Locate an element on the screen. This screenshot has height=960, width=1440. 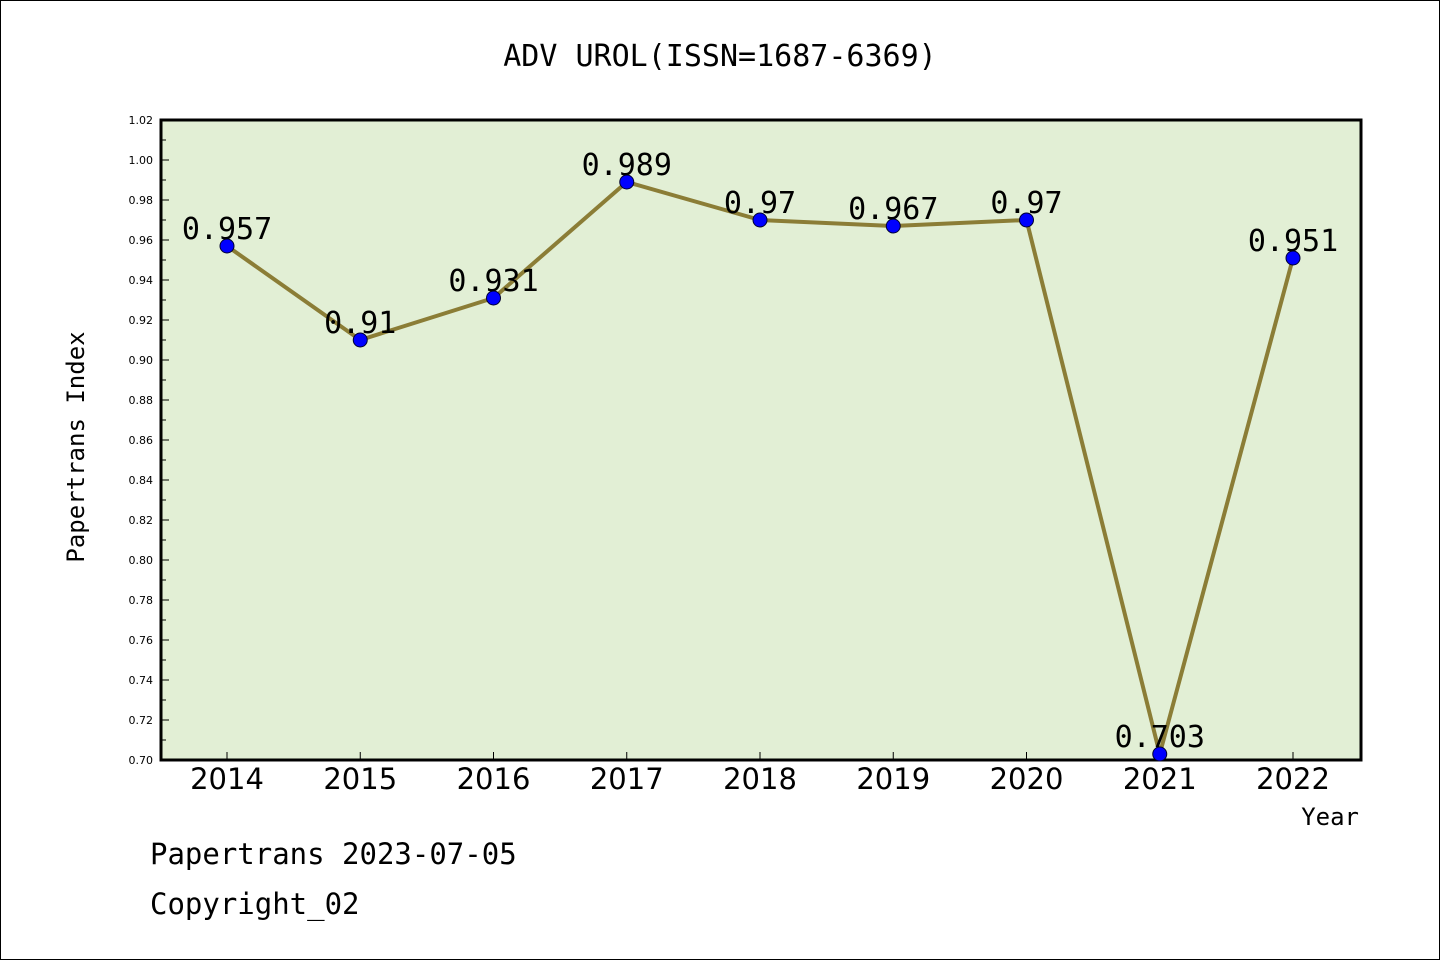
data-label: 0.967 is located at coordinates (893, 209).